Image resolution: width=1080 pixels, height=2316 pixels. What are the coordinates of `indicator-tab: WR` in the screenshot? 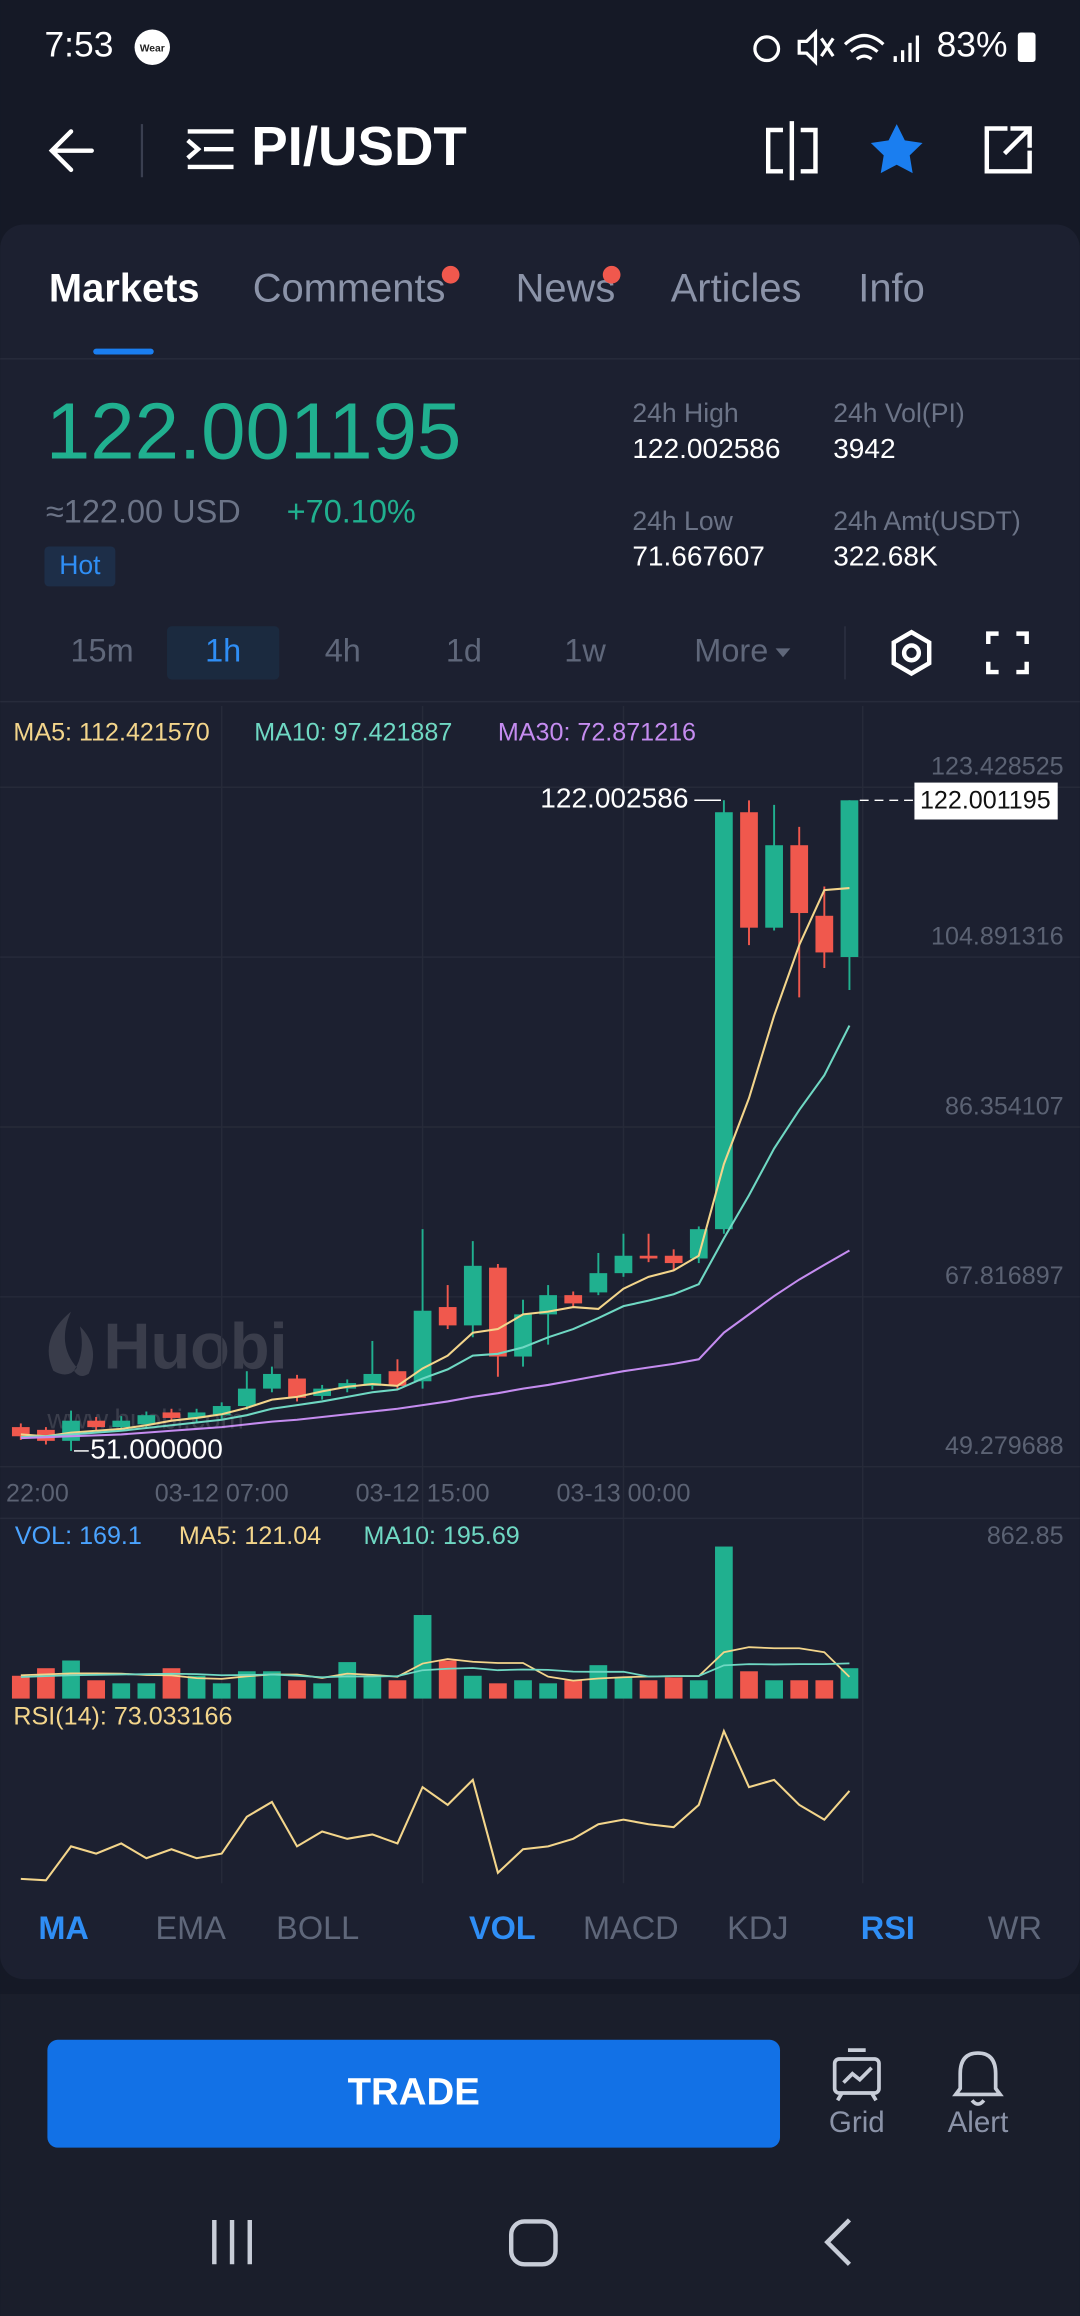 It's located at (1015, 1928).